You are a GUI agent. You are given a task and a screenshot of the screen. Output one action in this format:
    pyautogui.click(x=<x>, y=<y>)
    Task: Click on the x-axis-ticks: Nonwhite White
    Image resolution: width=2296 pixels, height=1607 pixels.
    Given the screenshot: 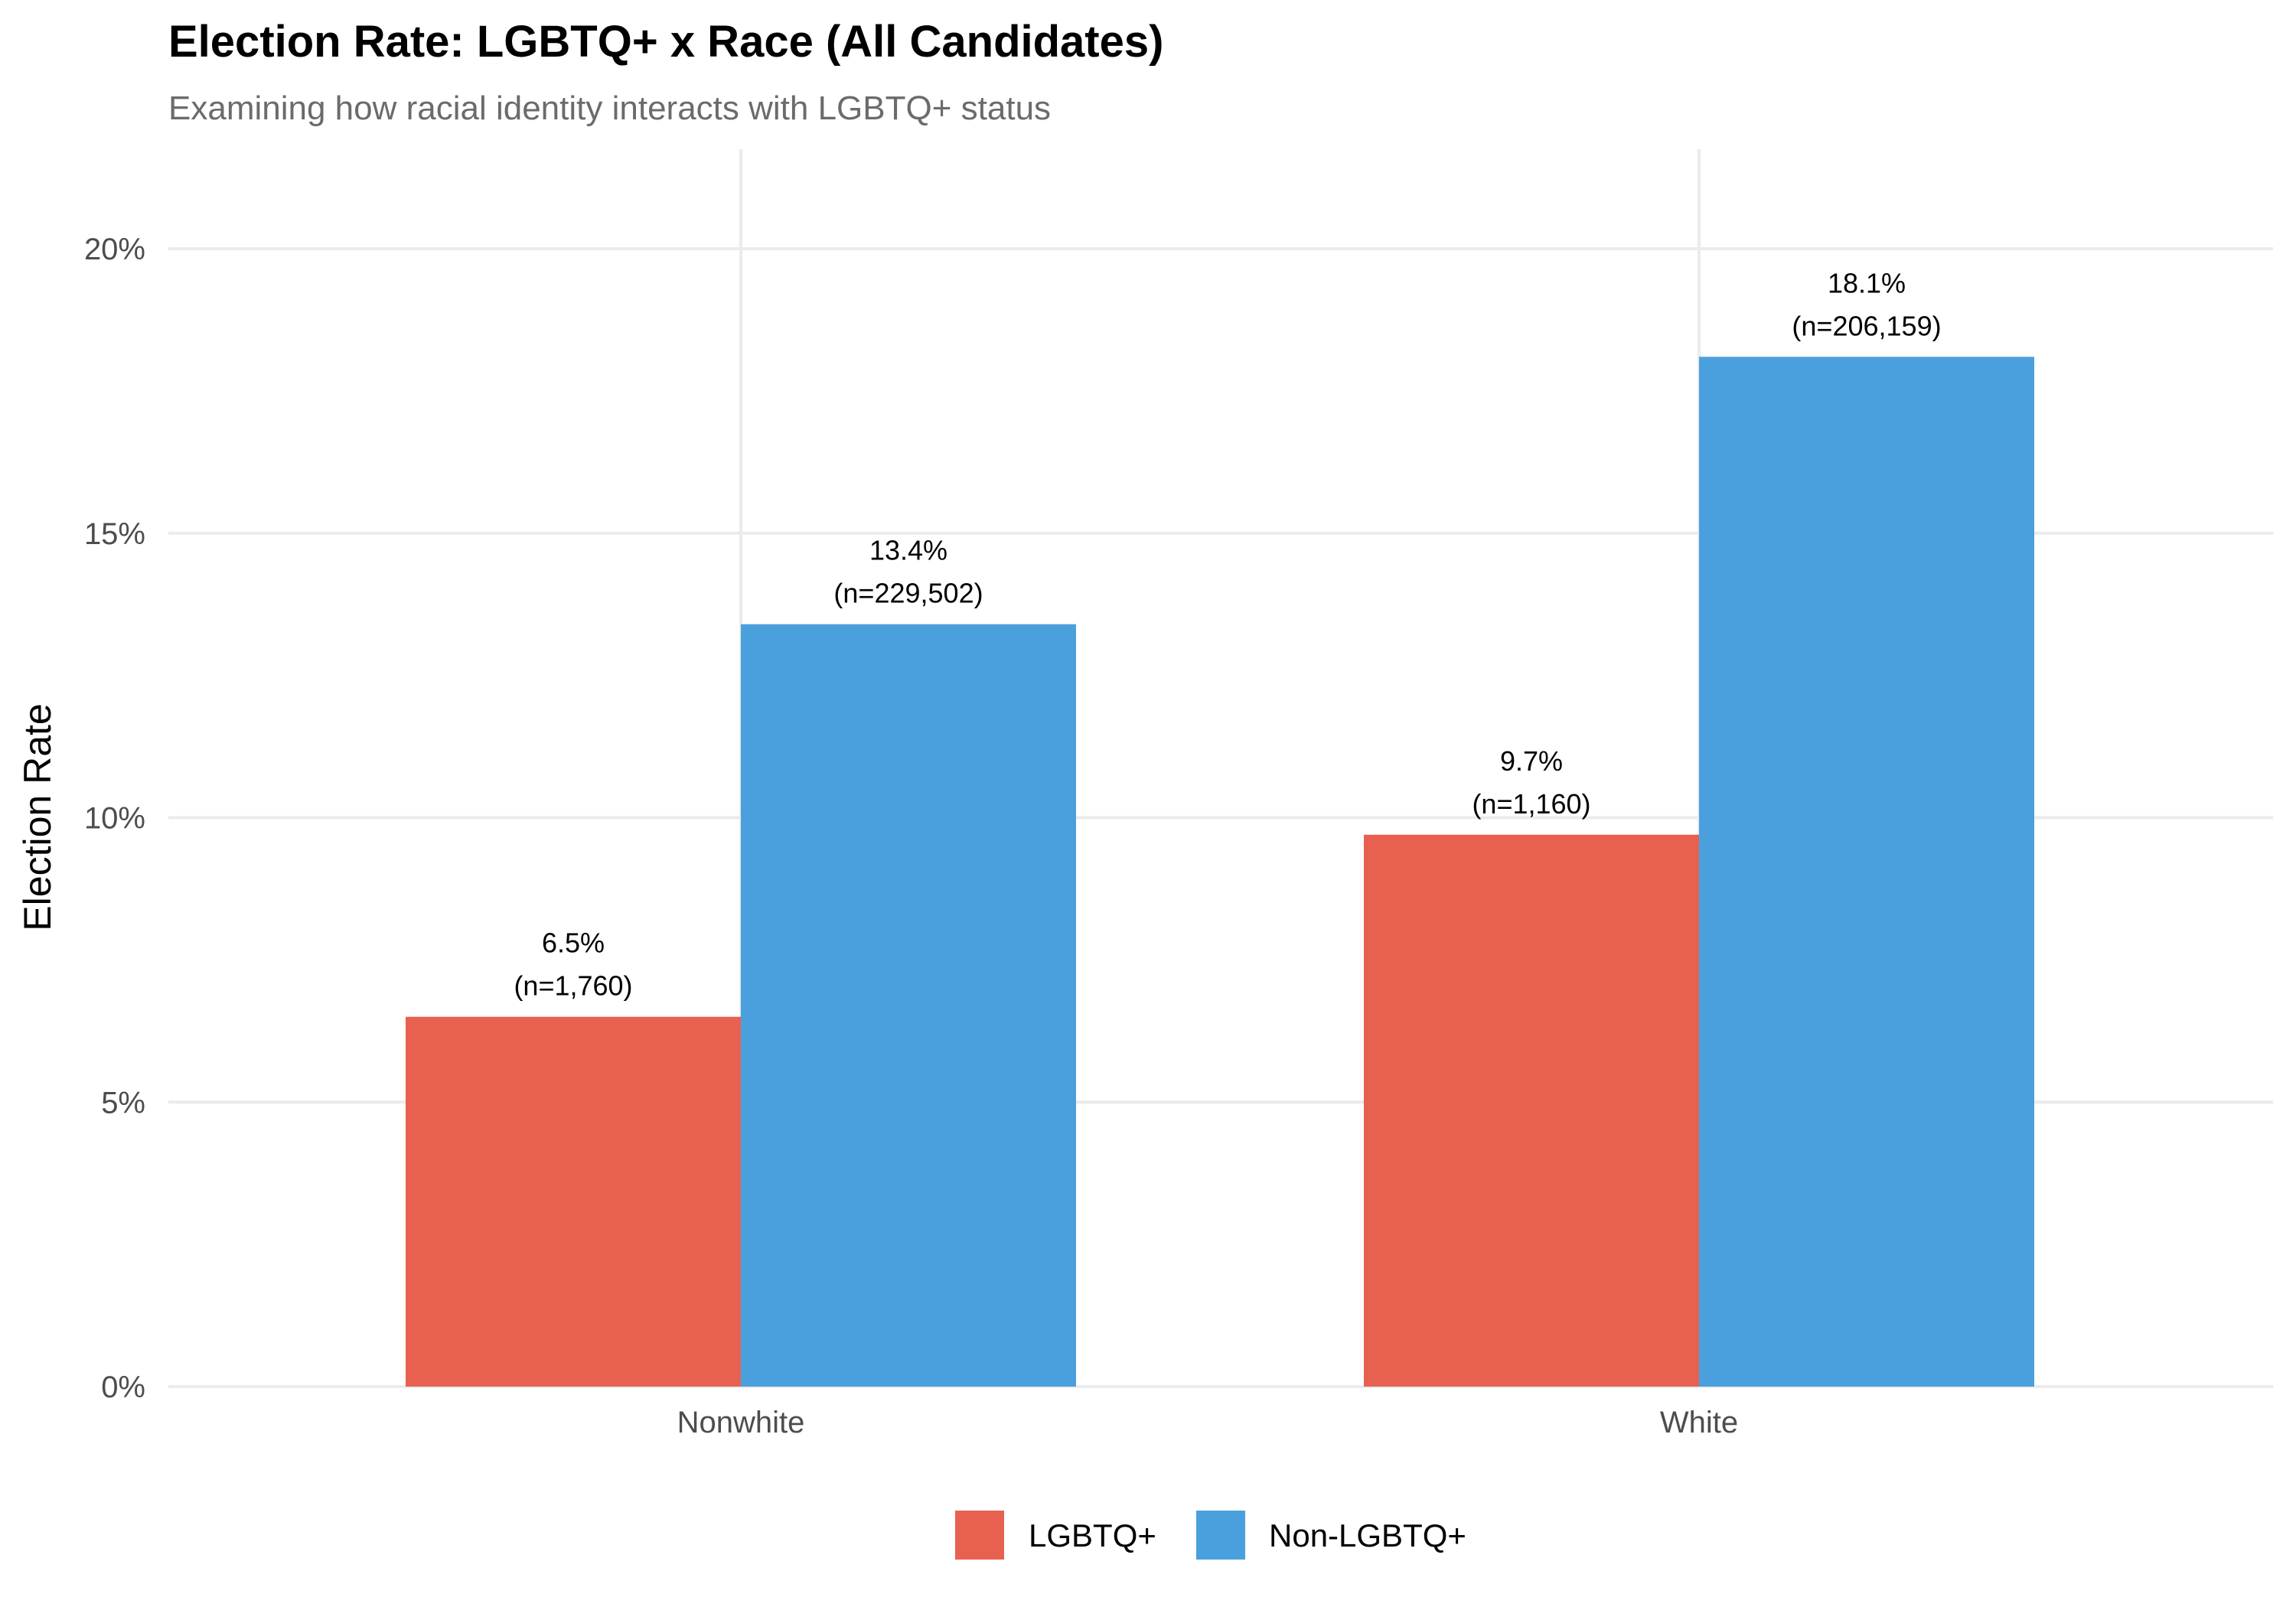 What is the action you would take?
    pyautogui.click(x=1208, y=1423)
    